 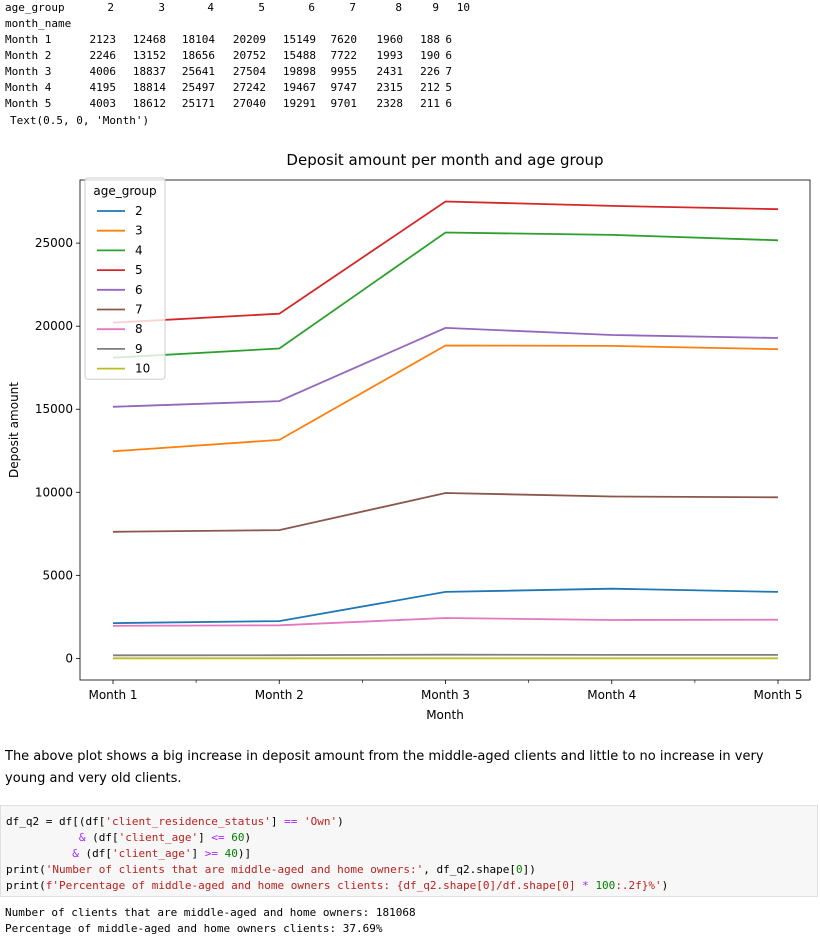 I want to click on table-cell: 20209, so click(x=249, y=39).